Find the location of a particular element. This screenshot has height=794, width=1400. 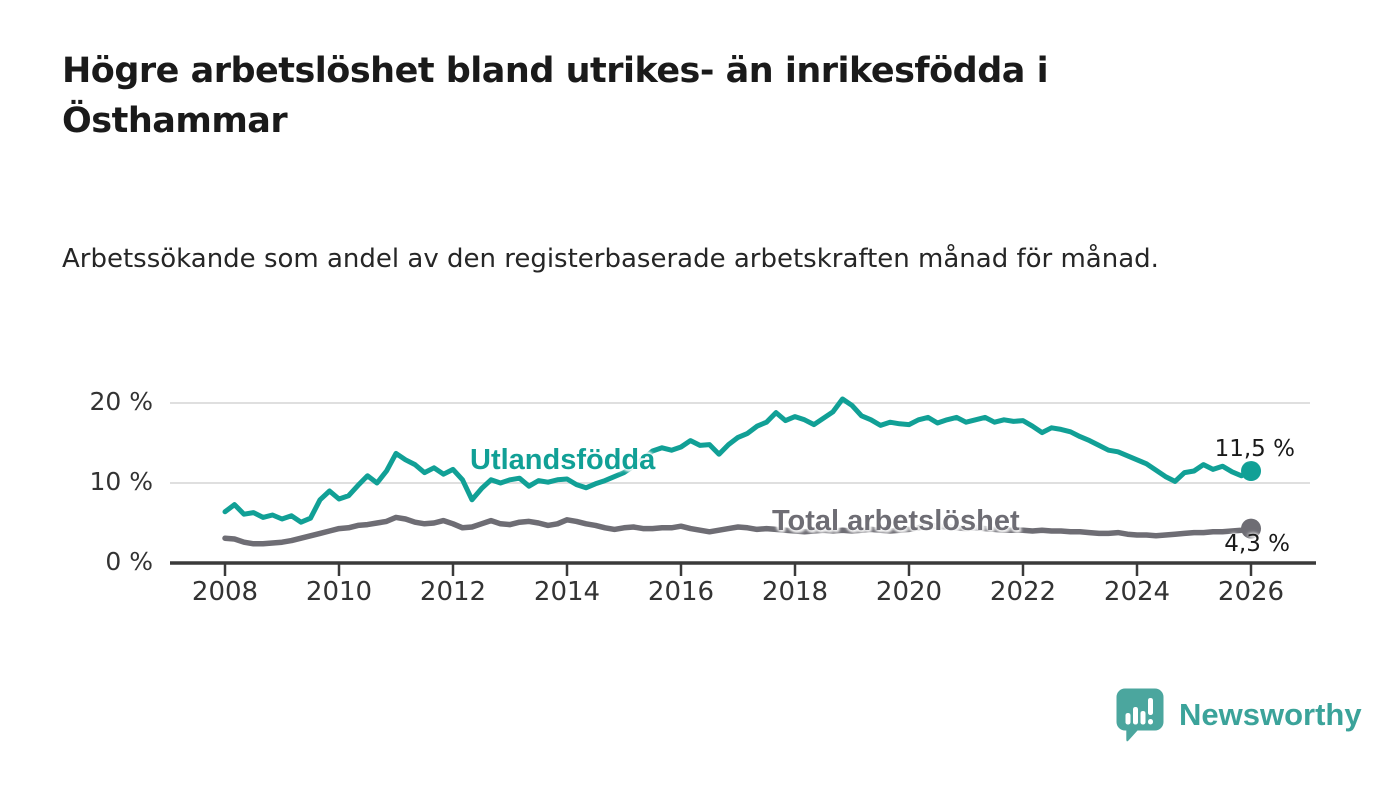

x-tick-label: 2024 is located at coordinates (1137, 592).